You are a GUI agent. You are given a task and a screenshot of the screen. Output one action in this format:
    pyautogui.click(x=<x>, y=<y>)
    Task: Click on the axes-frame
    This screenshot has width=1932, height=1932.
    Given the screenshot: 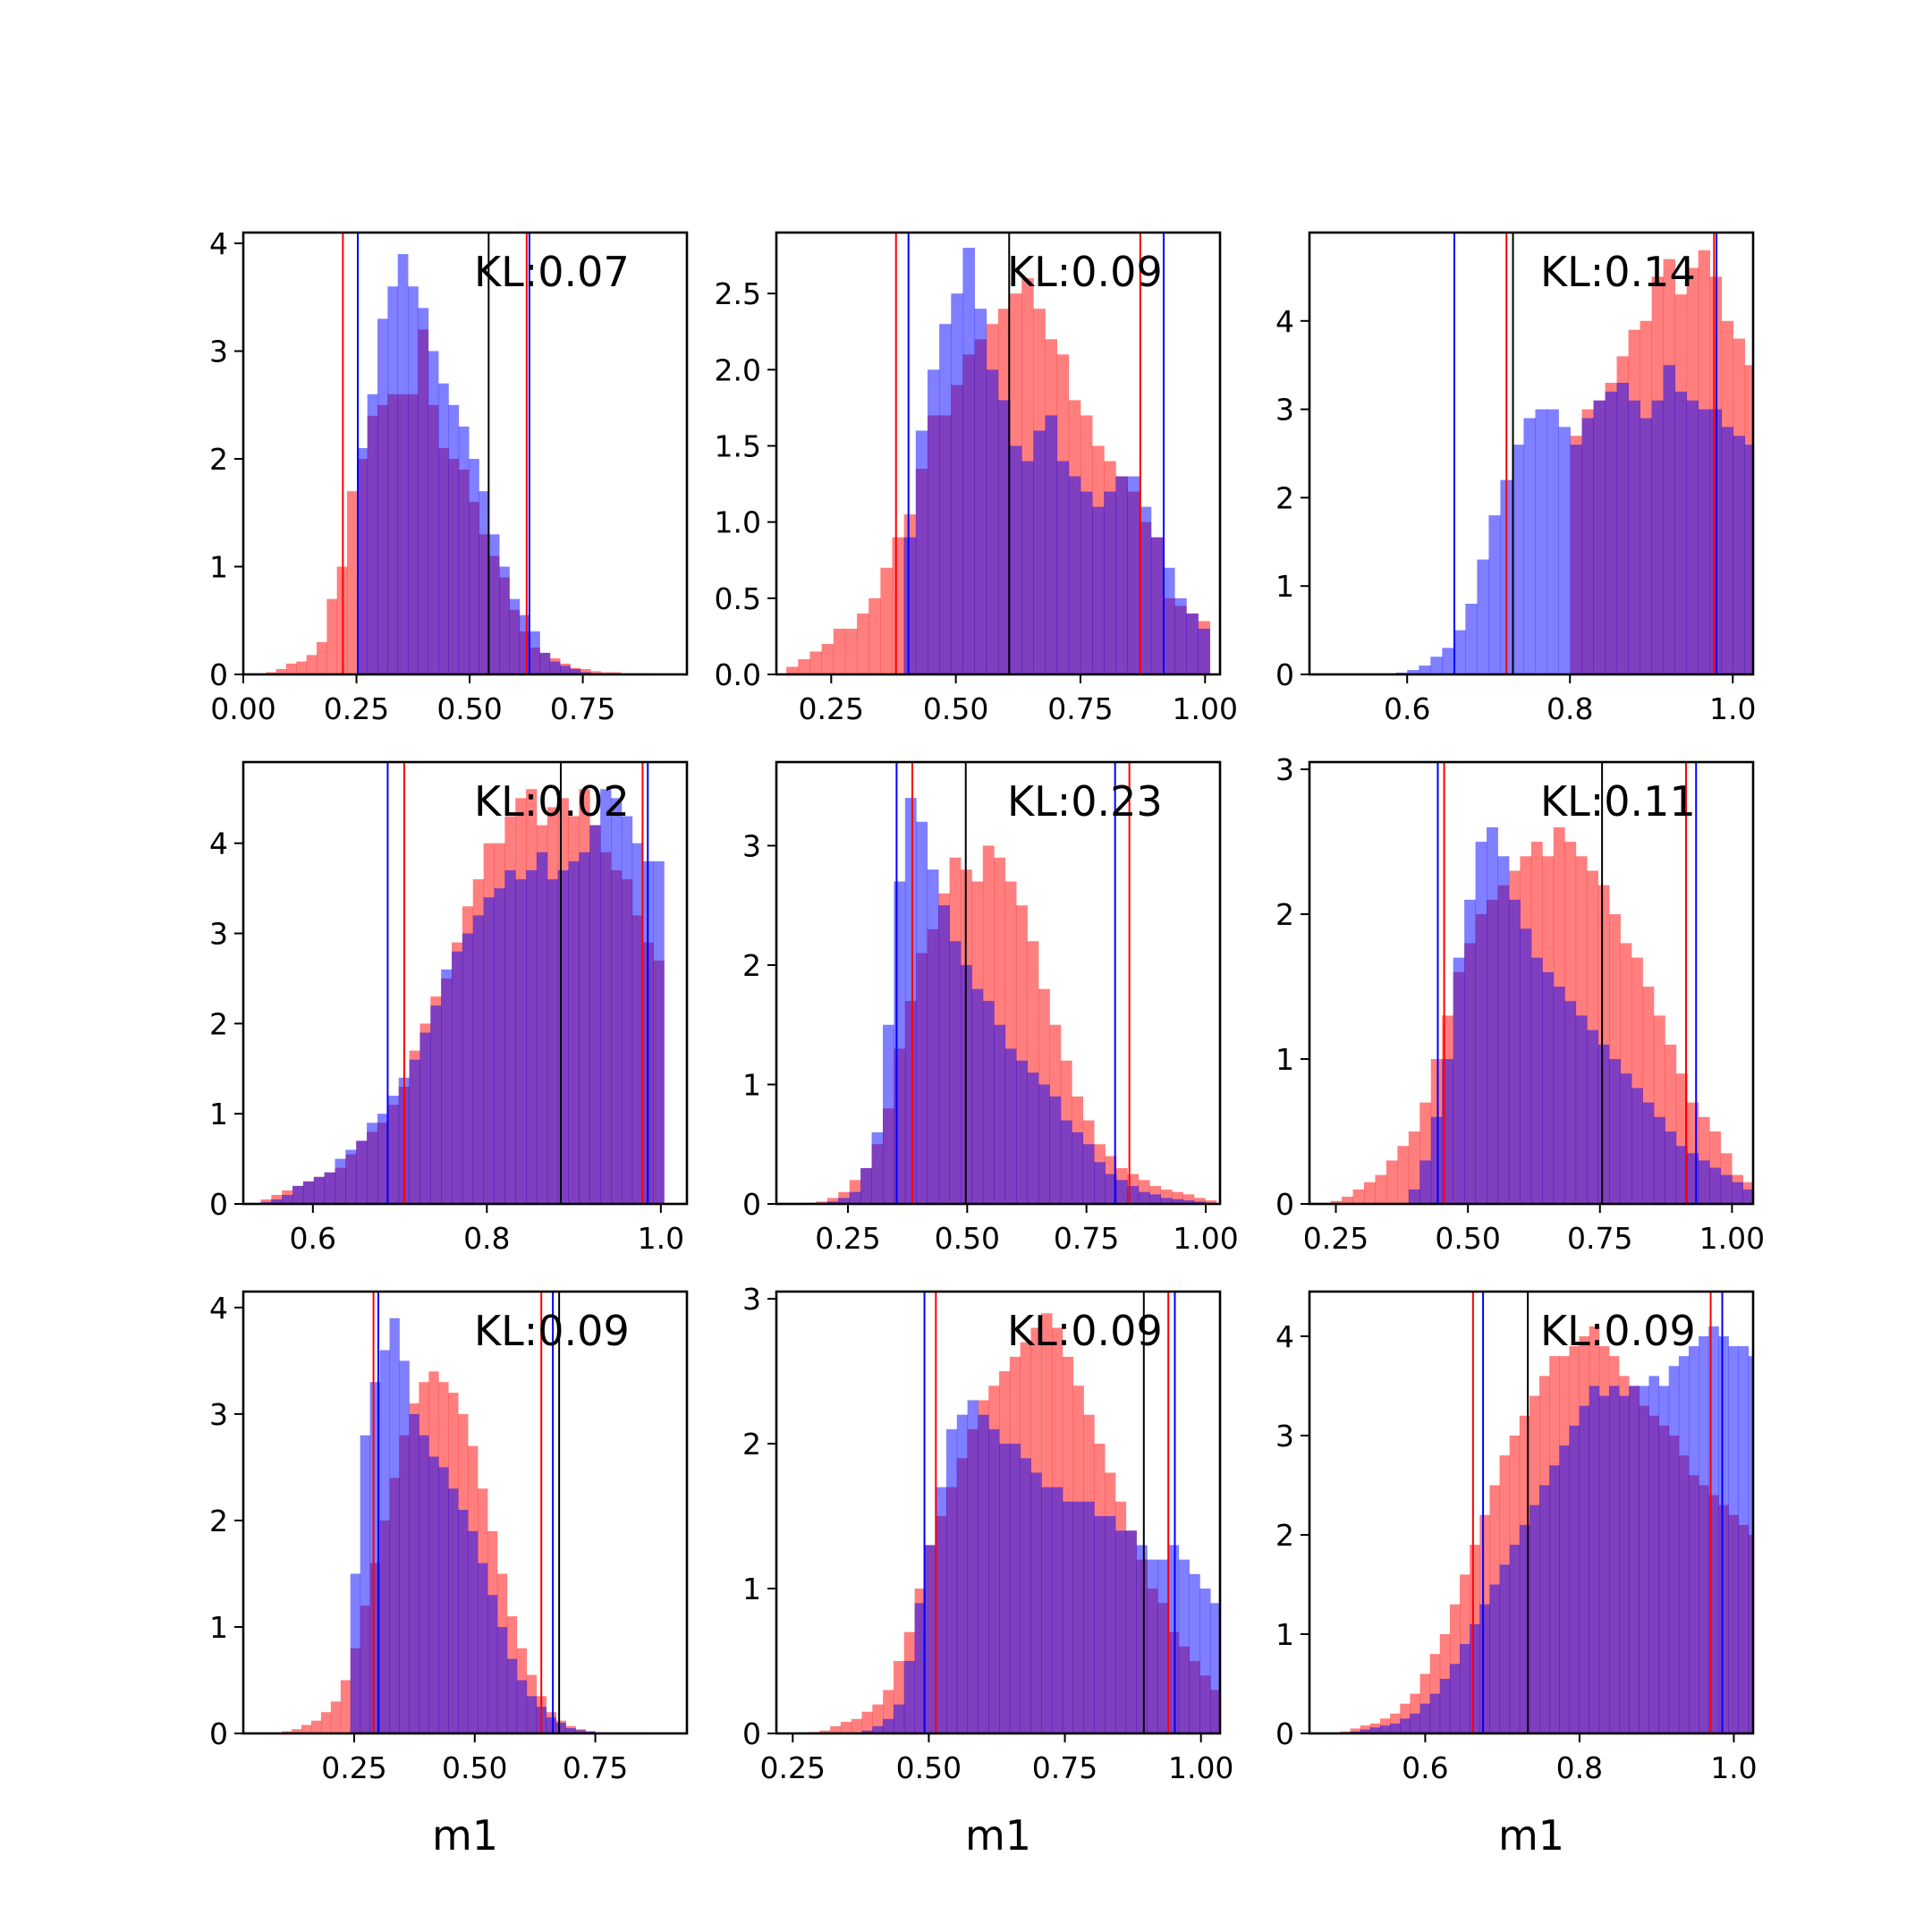 What is the action you would take?
    pyautogui.click(x=998, y=453)
    